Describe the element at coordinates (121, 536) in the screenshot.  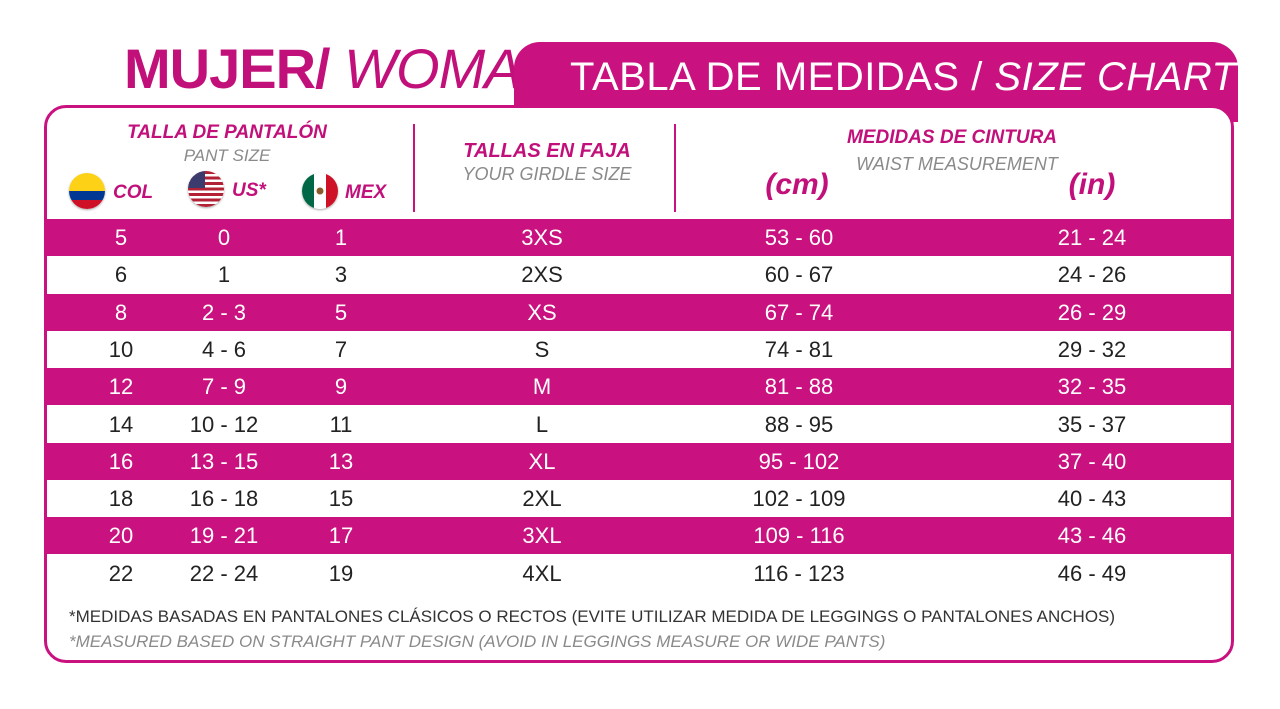
I see `cell-col: 20` at that location.